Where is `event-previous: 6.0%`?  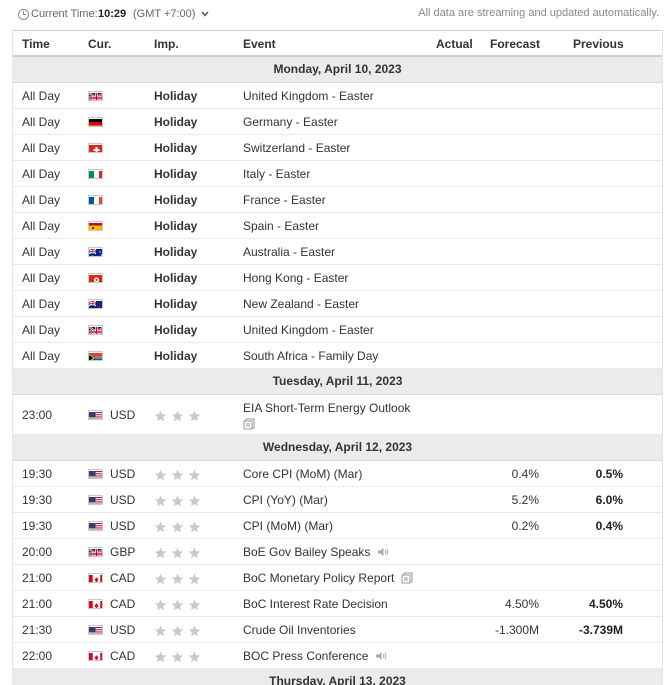
event-previous: 6.0% is located at coordinates (609, 500).